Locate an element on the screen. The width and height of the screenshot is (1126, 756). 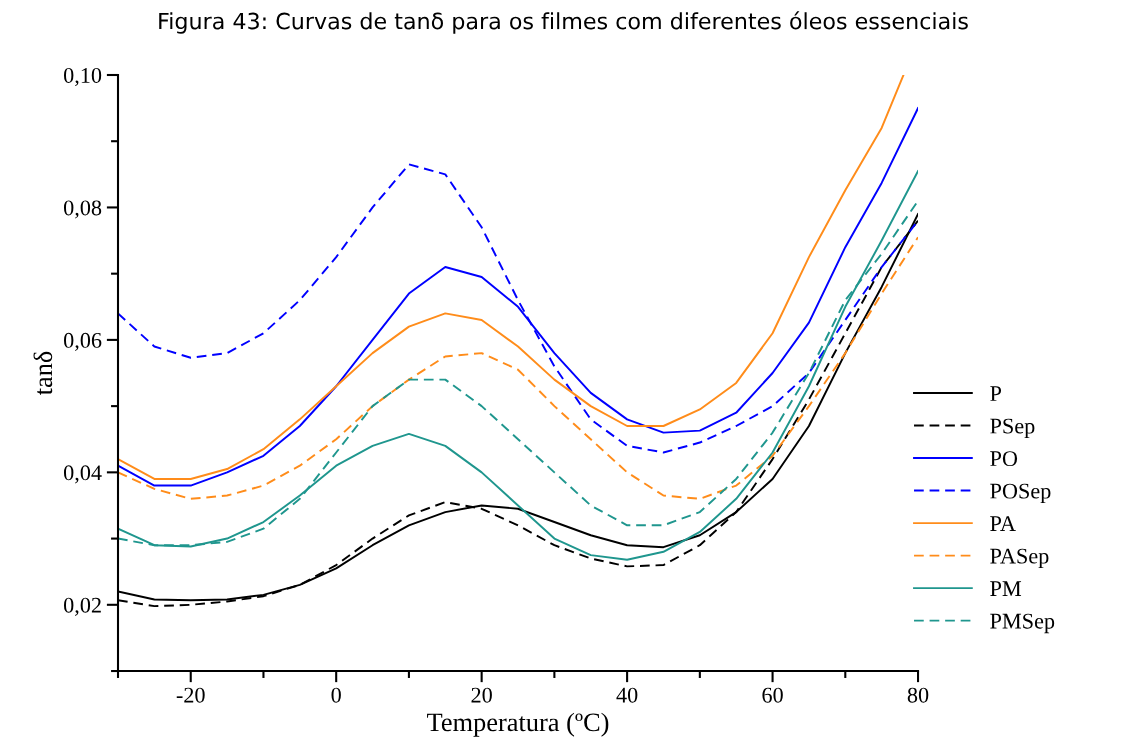
chart-title: Figura 43: Curvas de tanδ para os filmes com diferentes óleos essenciais is located at coordinates (563, 22).